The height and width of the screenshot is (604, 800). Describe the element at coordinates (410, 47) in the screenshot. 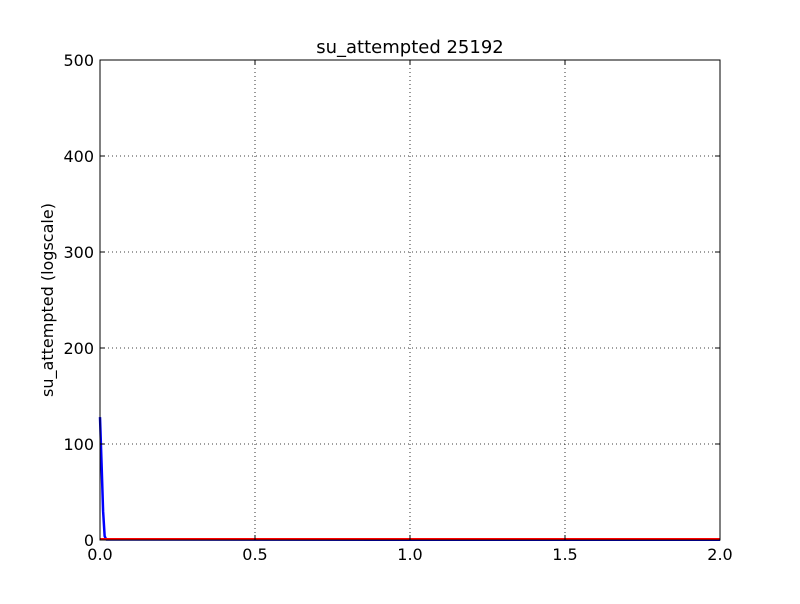

I see `chart-title: su_attempted 25192` at that location.